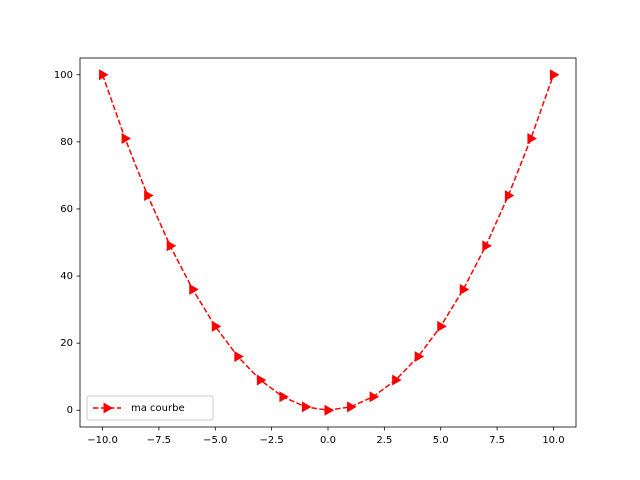 The width and height of the screenshot is (640, 480). I want to click on y-tick-label: 20, so click(66, 343).